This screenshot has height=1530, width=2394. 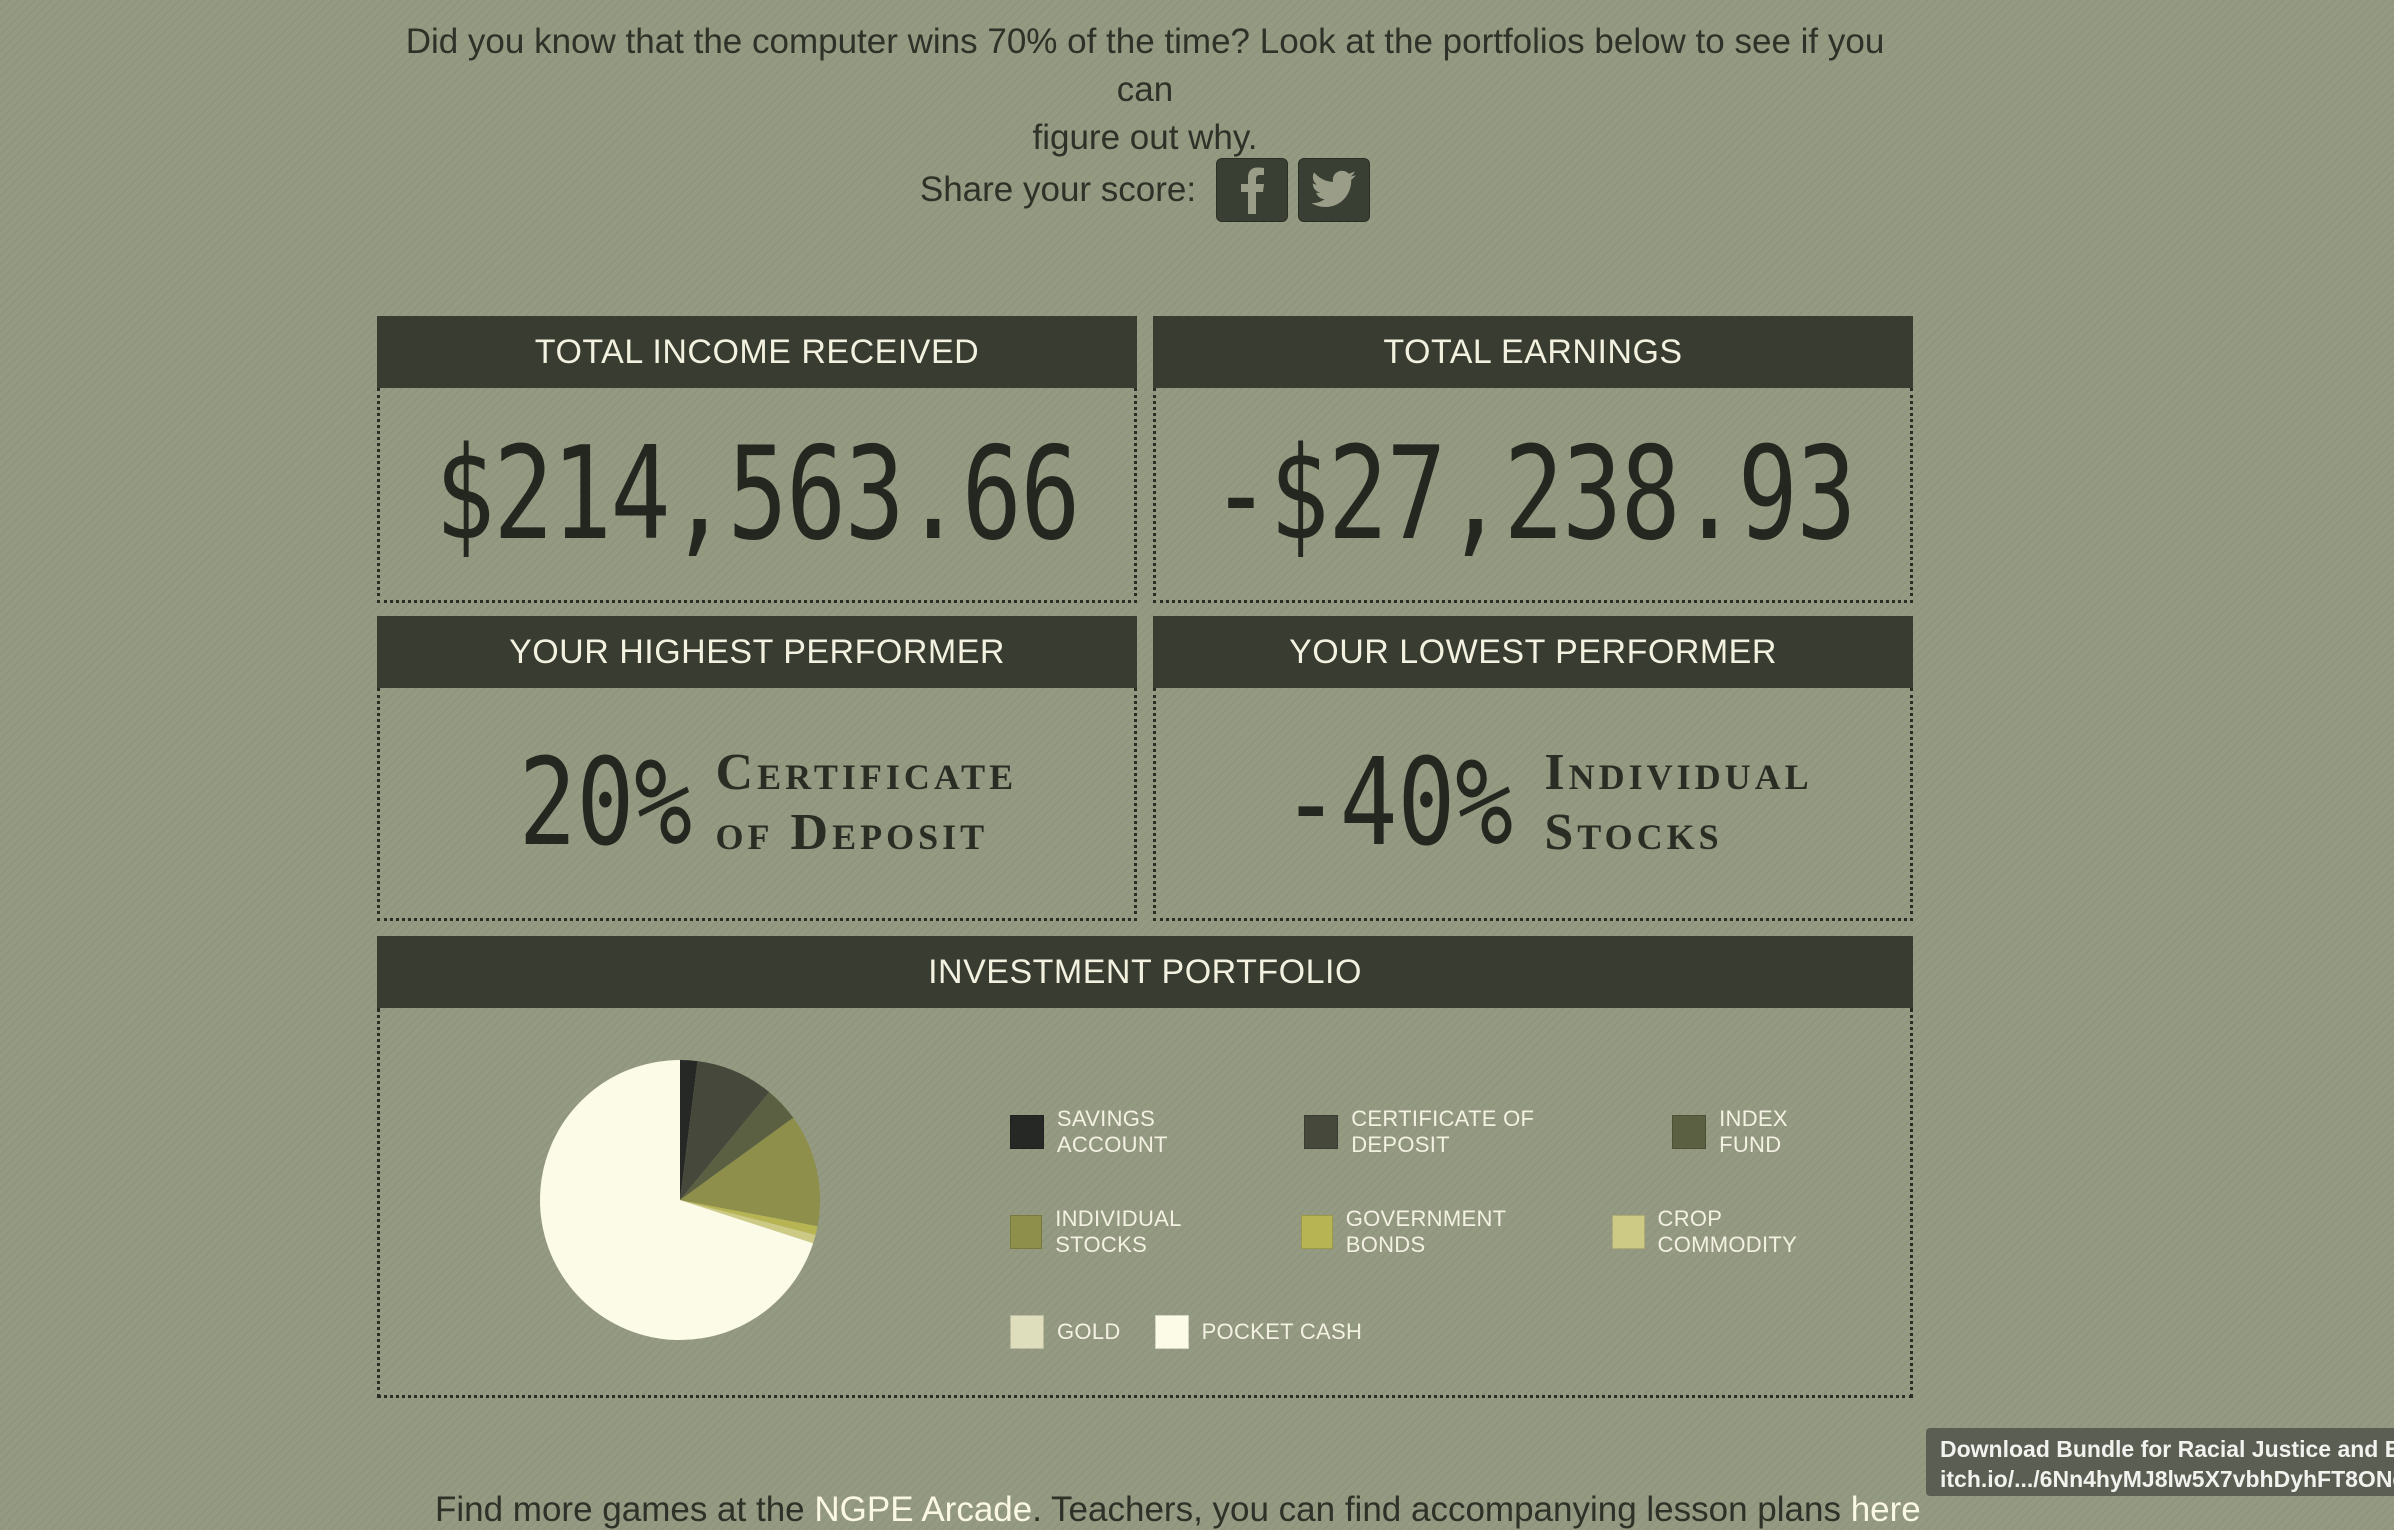 I want to click on share-bar: Share your score:, so click(x=1145, y=190).